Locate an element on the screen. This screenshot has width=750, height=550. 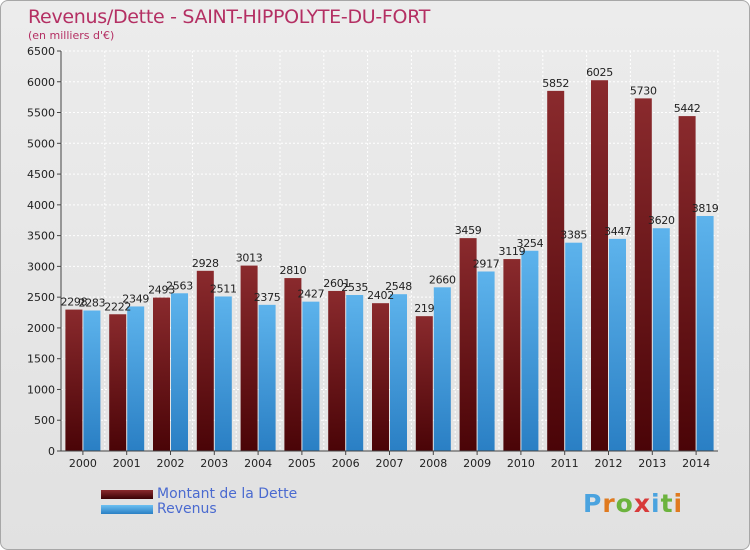
xtick-label-2010: 2010 is located at coordinates (521, 463).